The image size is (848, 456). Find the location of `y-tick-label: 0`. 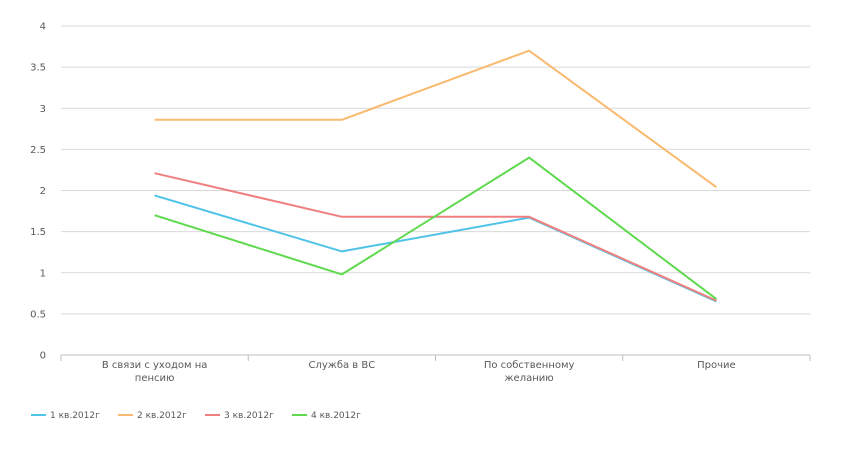

y-tick-label: 0 is located at coordinates (43, 356).